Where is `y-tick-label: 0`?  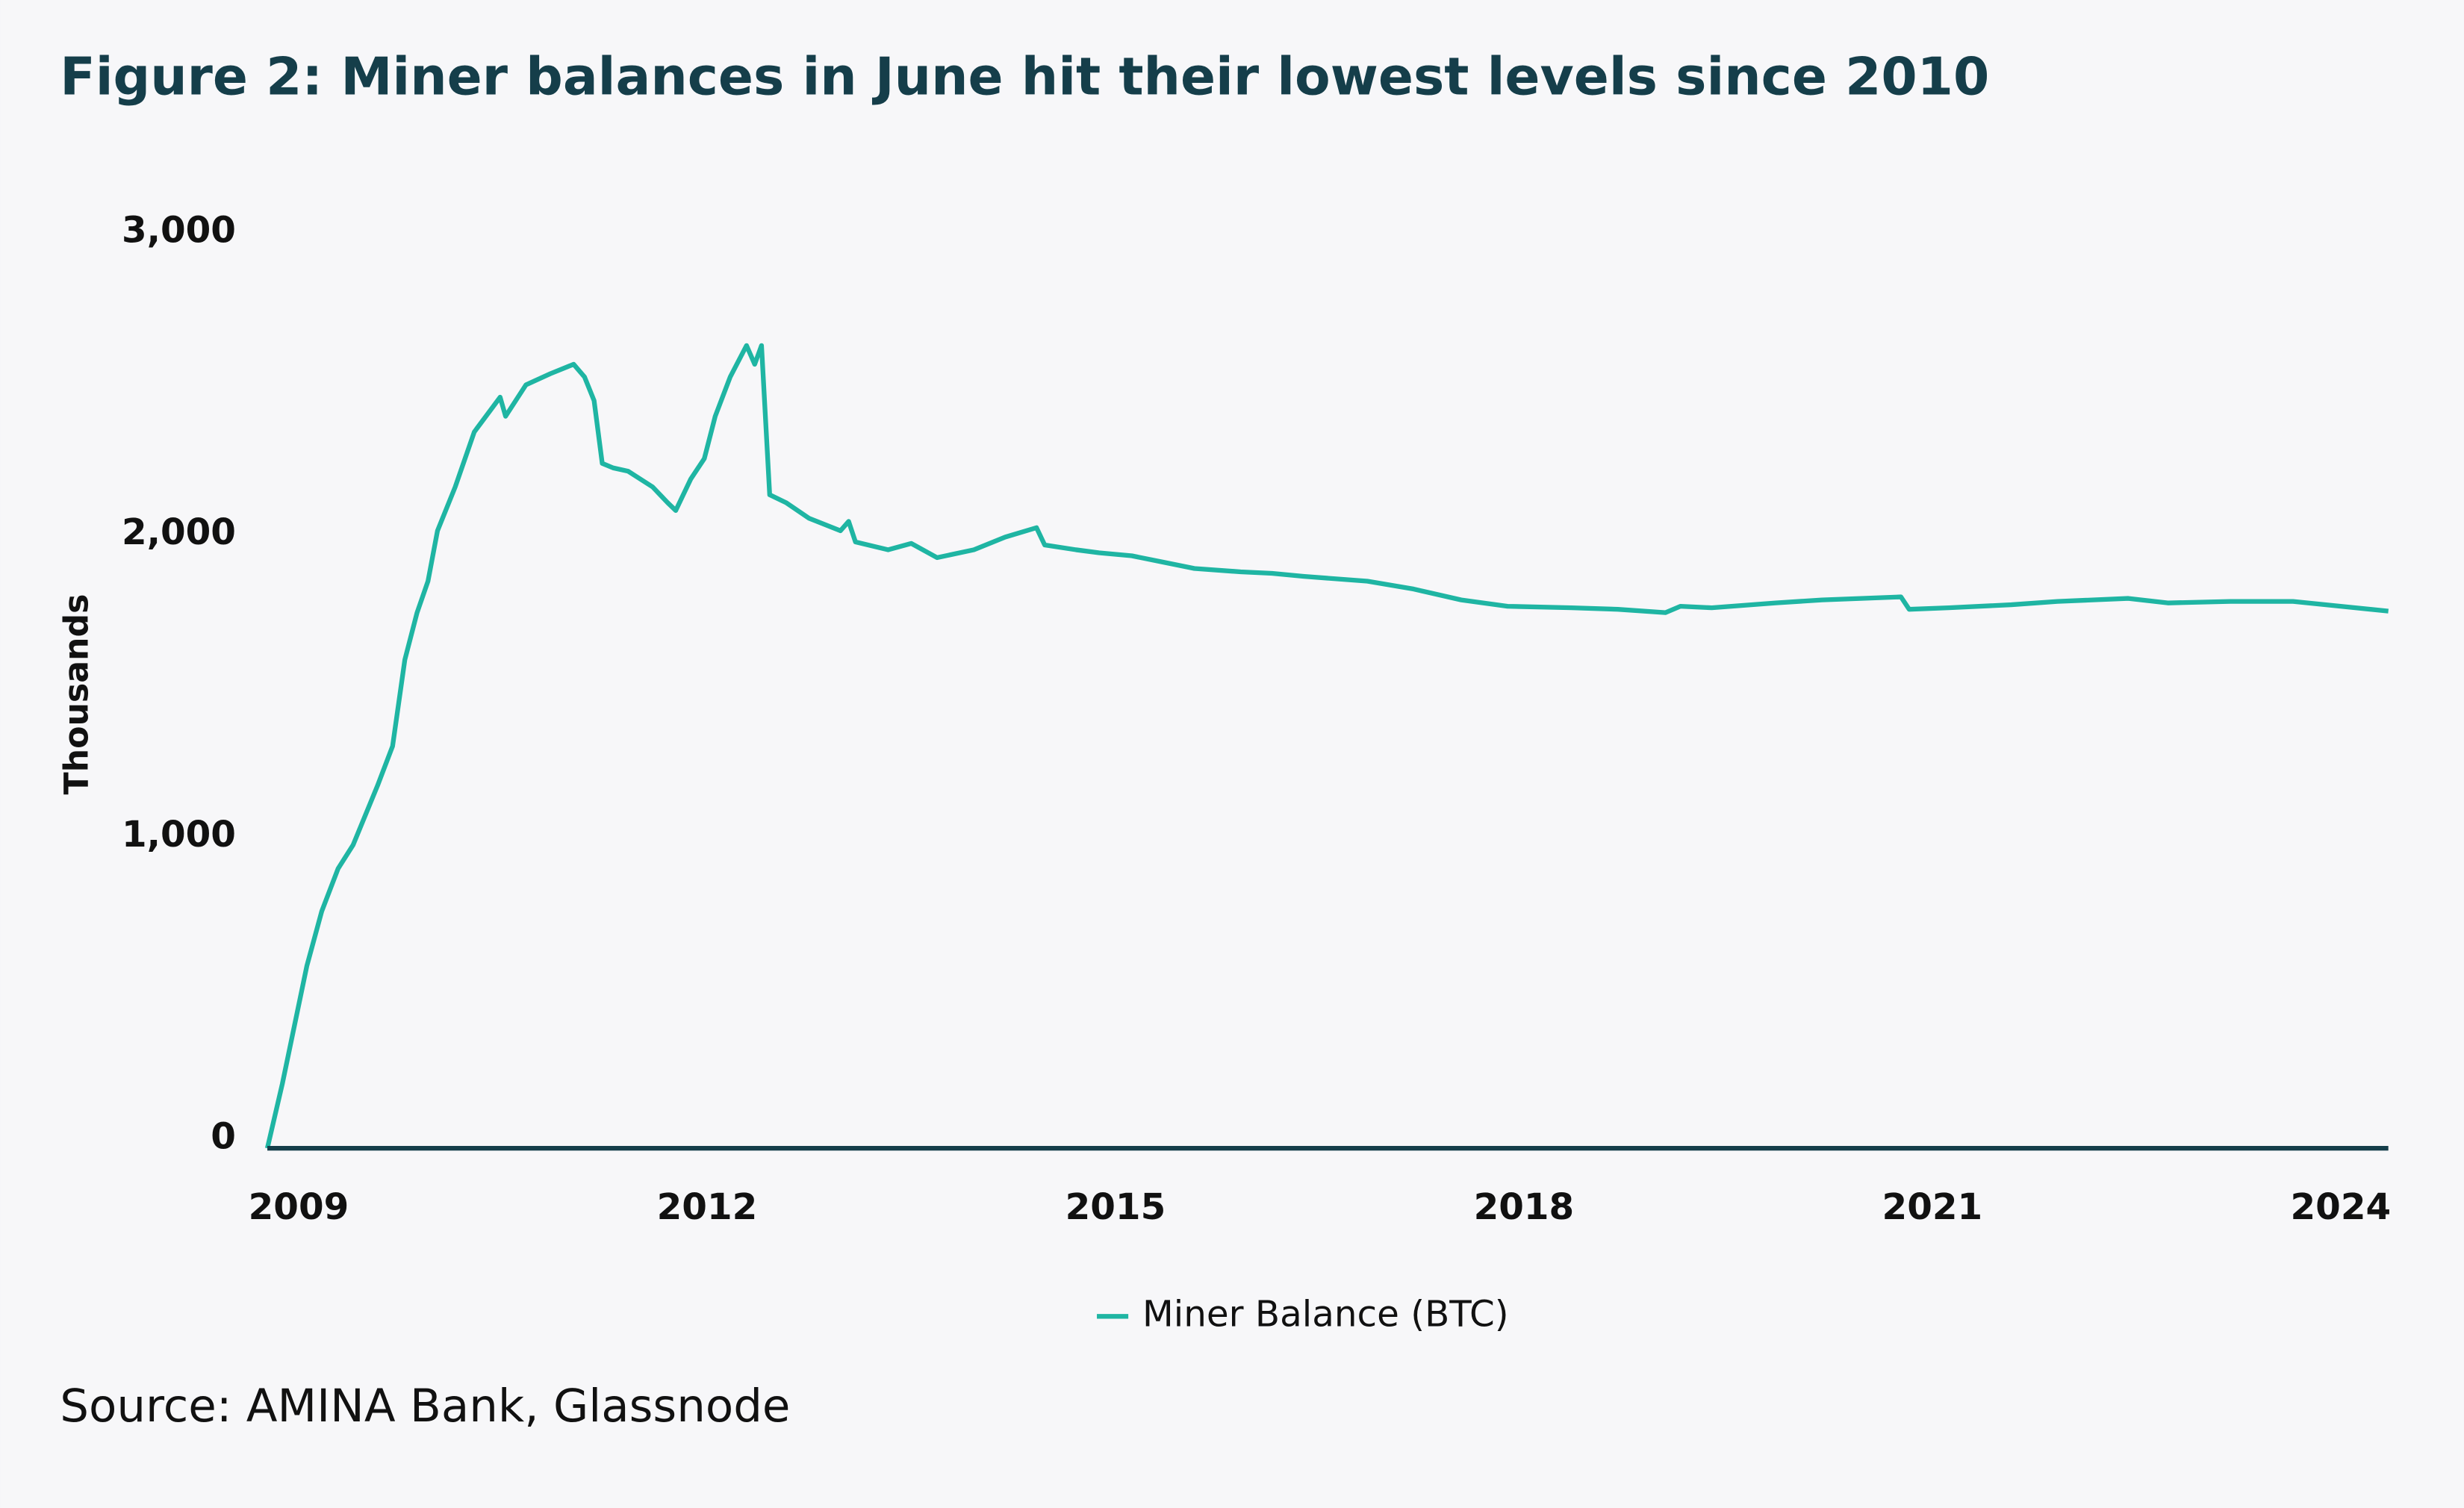 y-tick-label: 0 is located at coordinates (223, 1137).